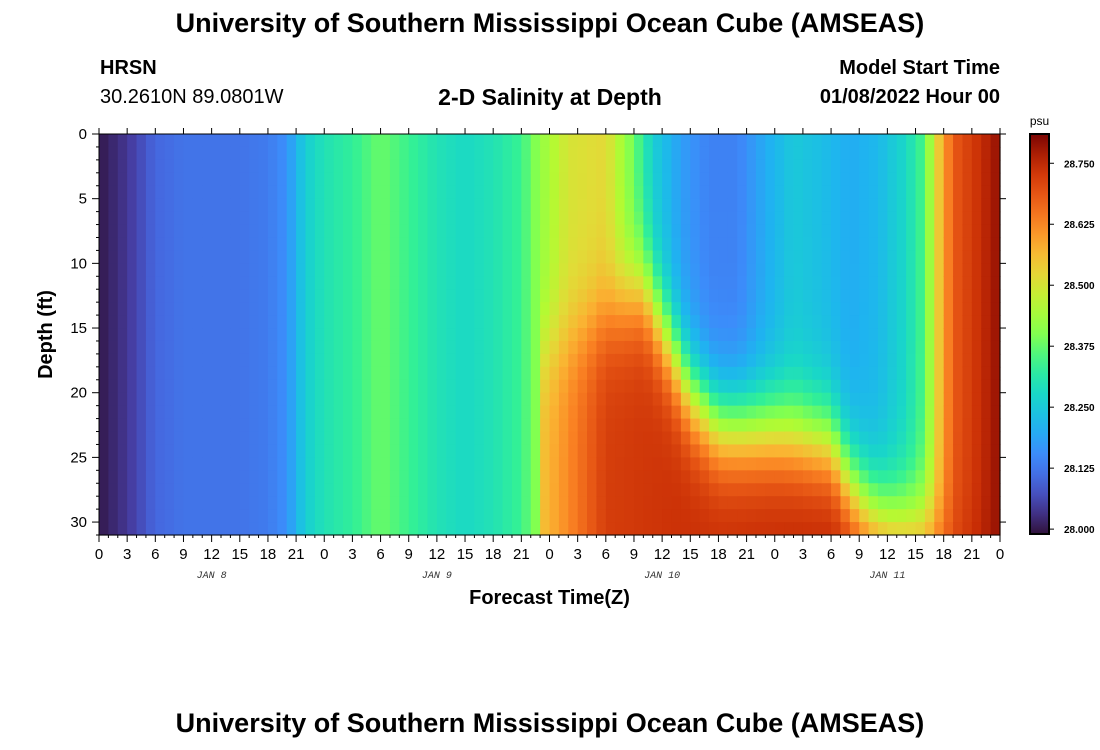 Image resolution: width=1100 pixels, height=750 pixels. Describe the element at coordinates (1079, 347) in the screenshot. I see `colorbar-tick-label: 28.375` at that location.